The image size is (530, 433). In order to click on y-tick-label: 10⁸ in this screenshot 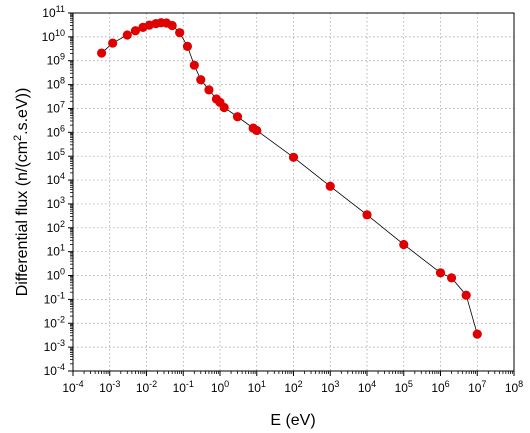, I will do `click(56, 84)`.